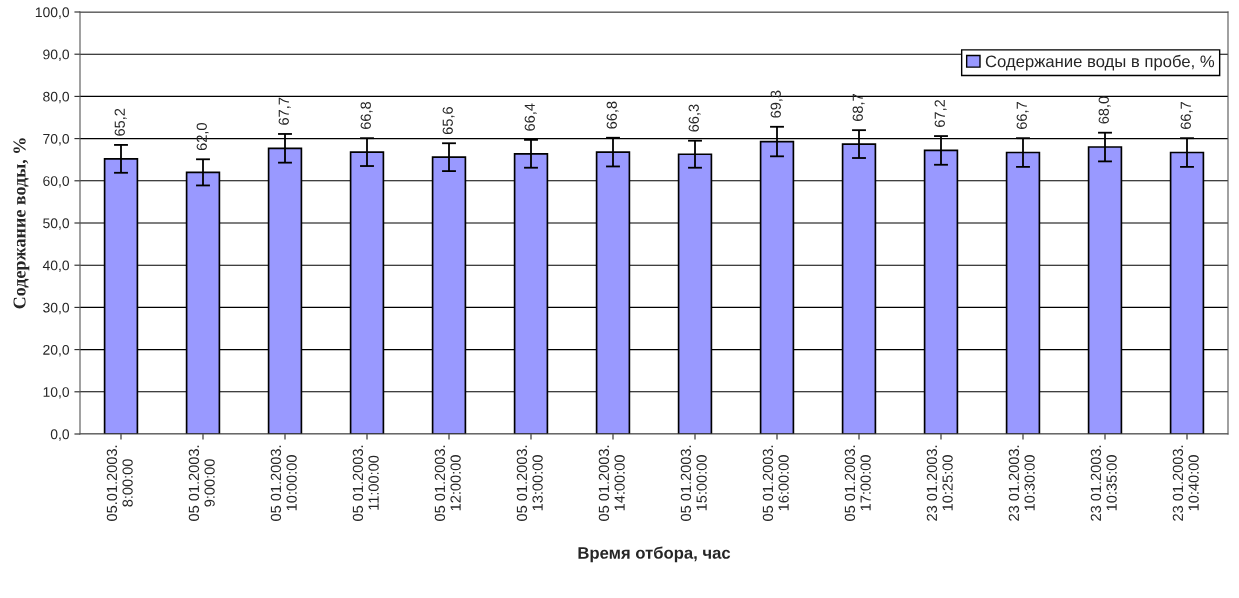 This screenshot has width=1239, height=598. I want to click on x-tick-label: 05 01.2003. 11:00:00, so click(365, 483).